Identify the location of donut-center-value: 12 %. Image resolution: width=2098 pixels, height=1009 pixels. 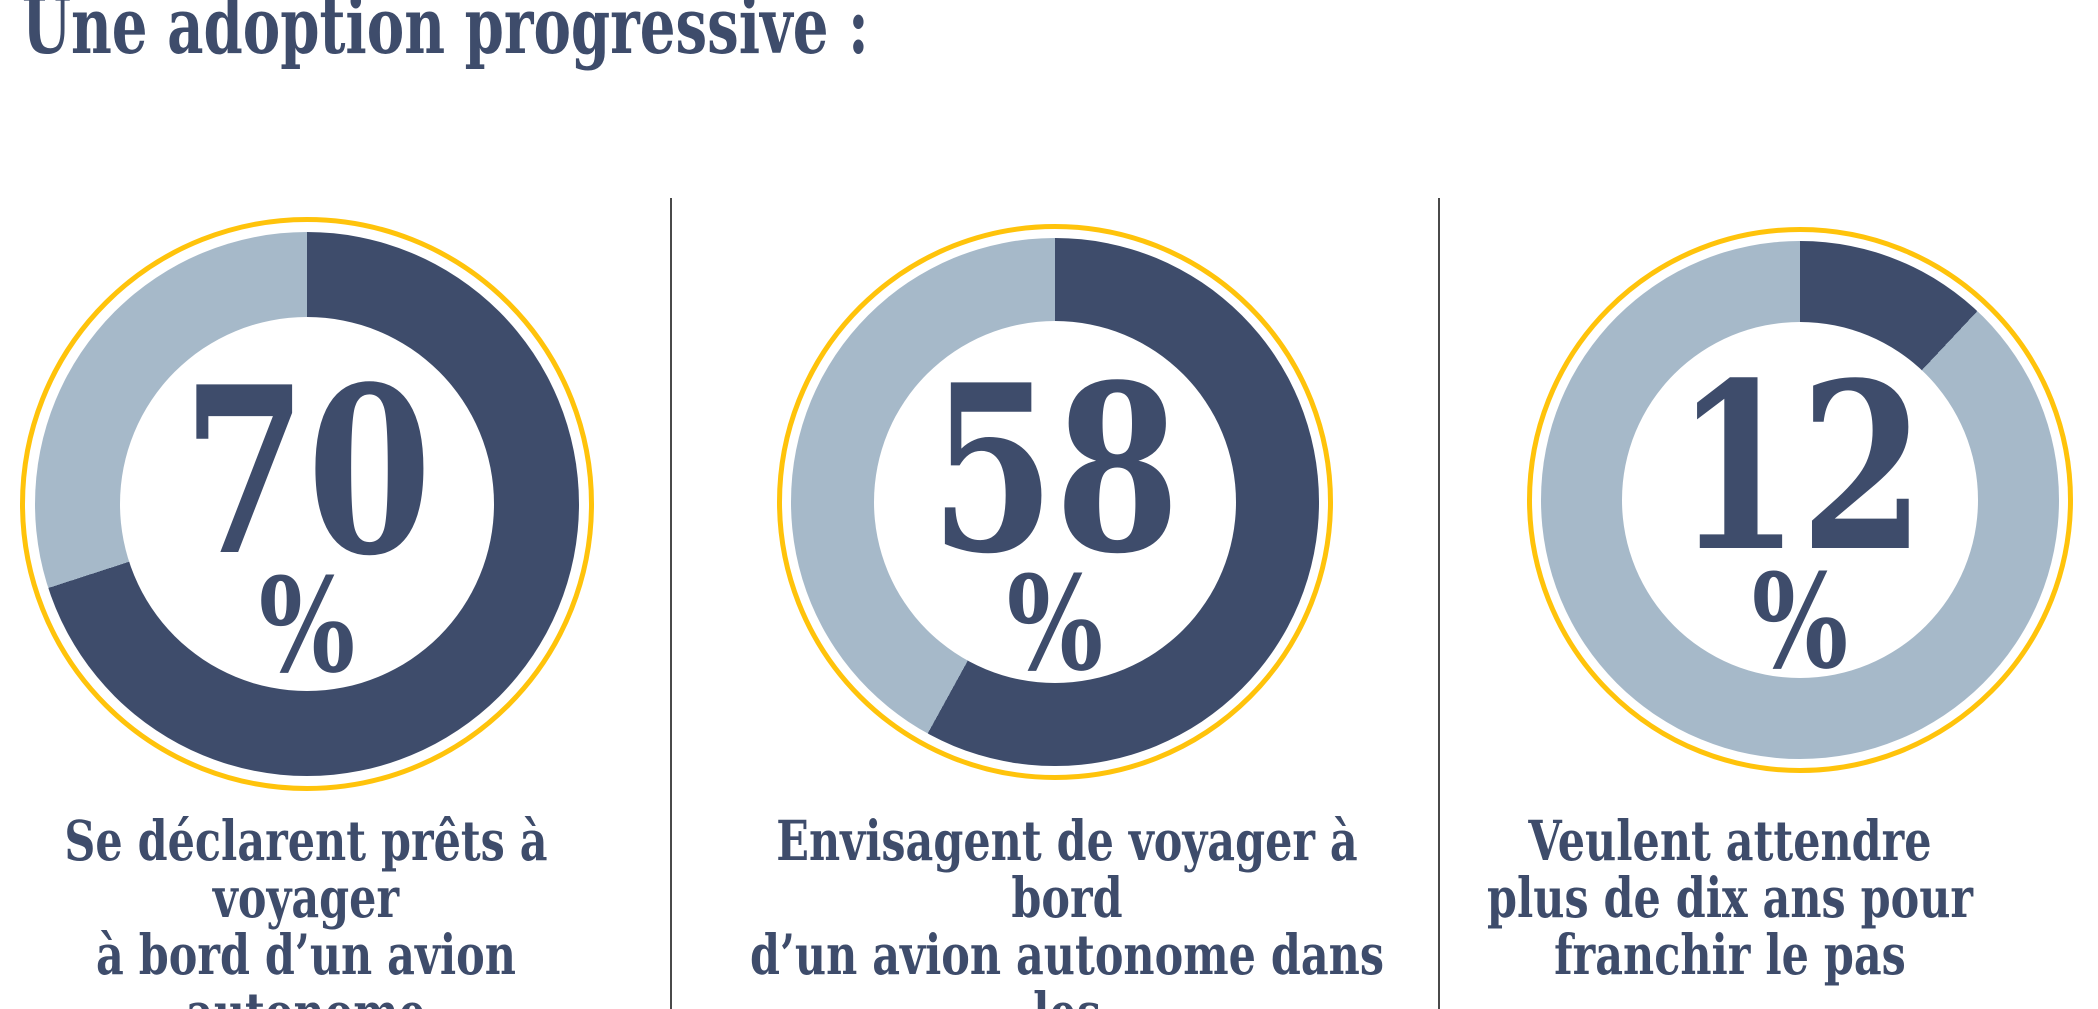
(1800, 515).